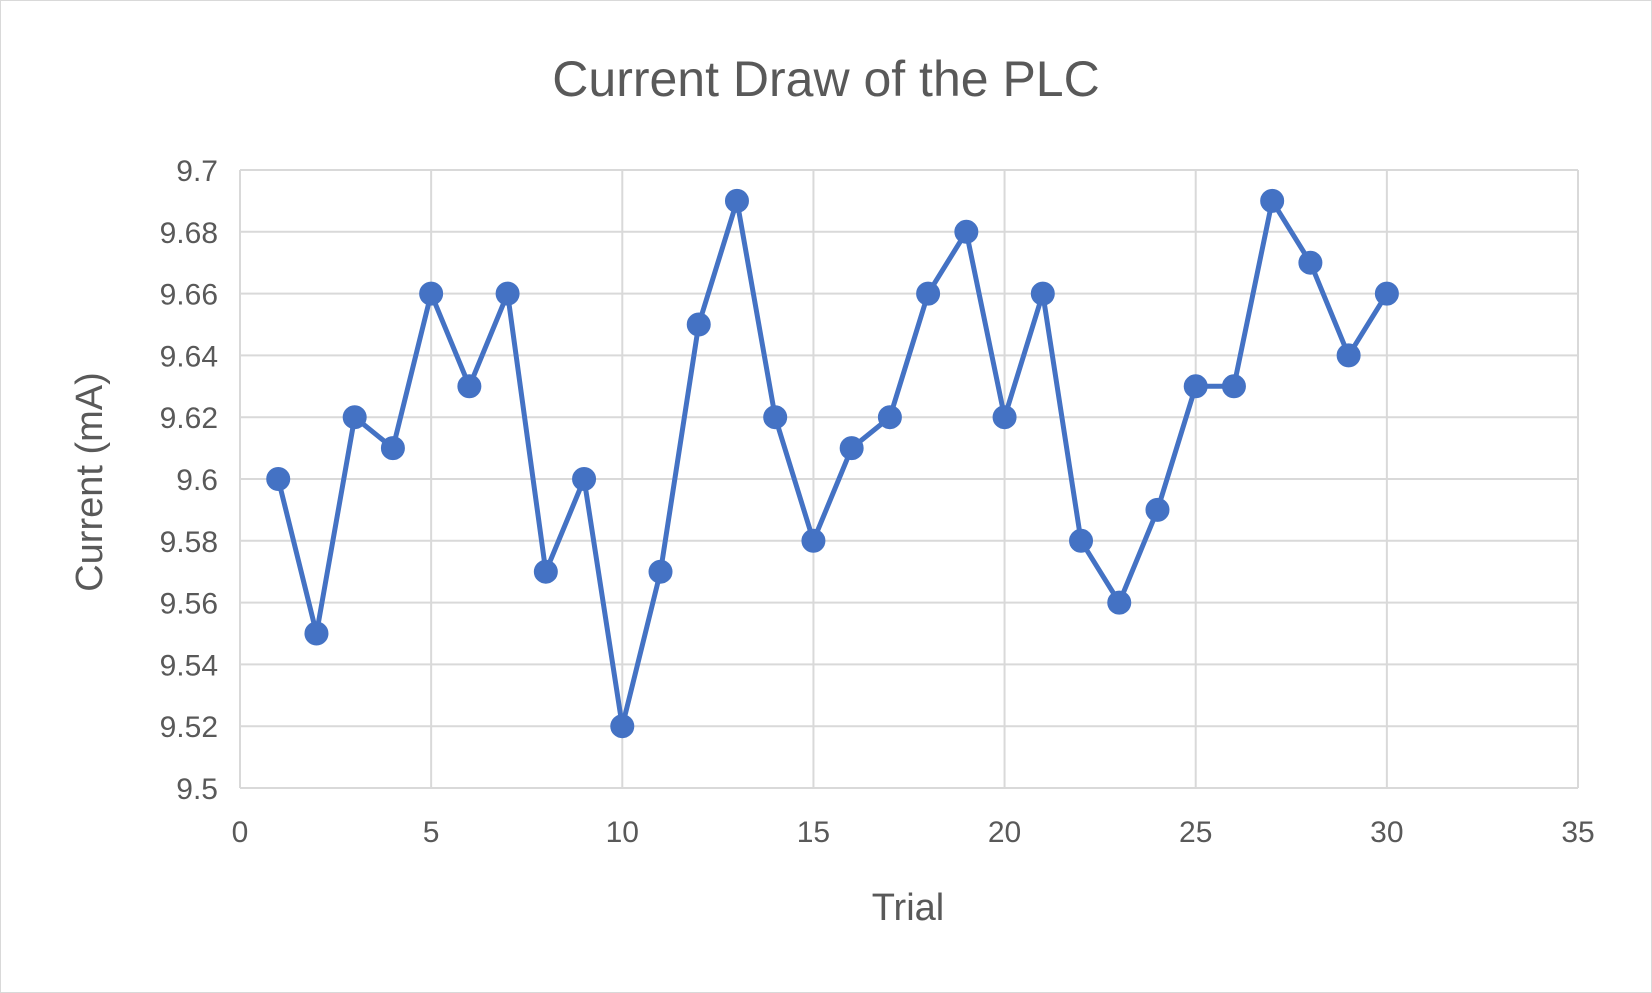 The width and height of the screenshot is (1652, 993). Describe the element at coordinates (189, 665) in the screenshot. I see `y-tick-label: 9.54` at that location.